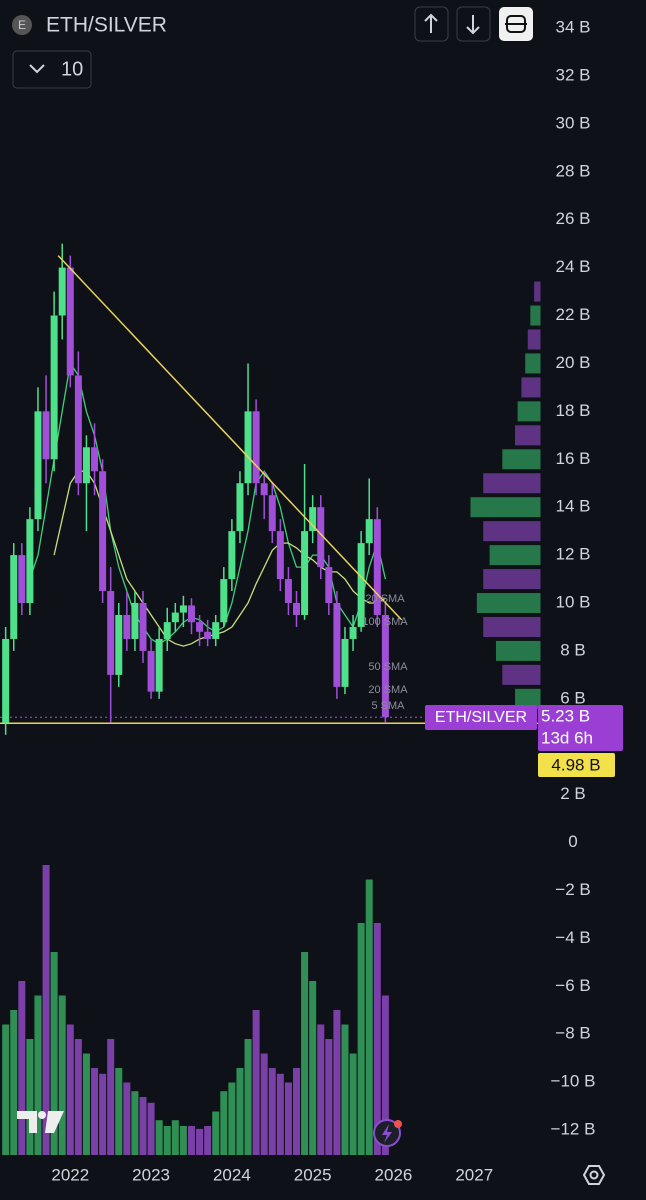 The height and width of the screenshot is (1200, 646). Describe the element at coordinates (594, 1175) in the screenshot. I see `settings-button` at that location.